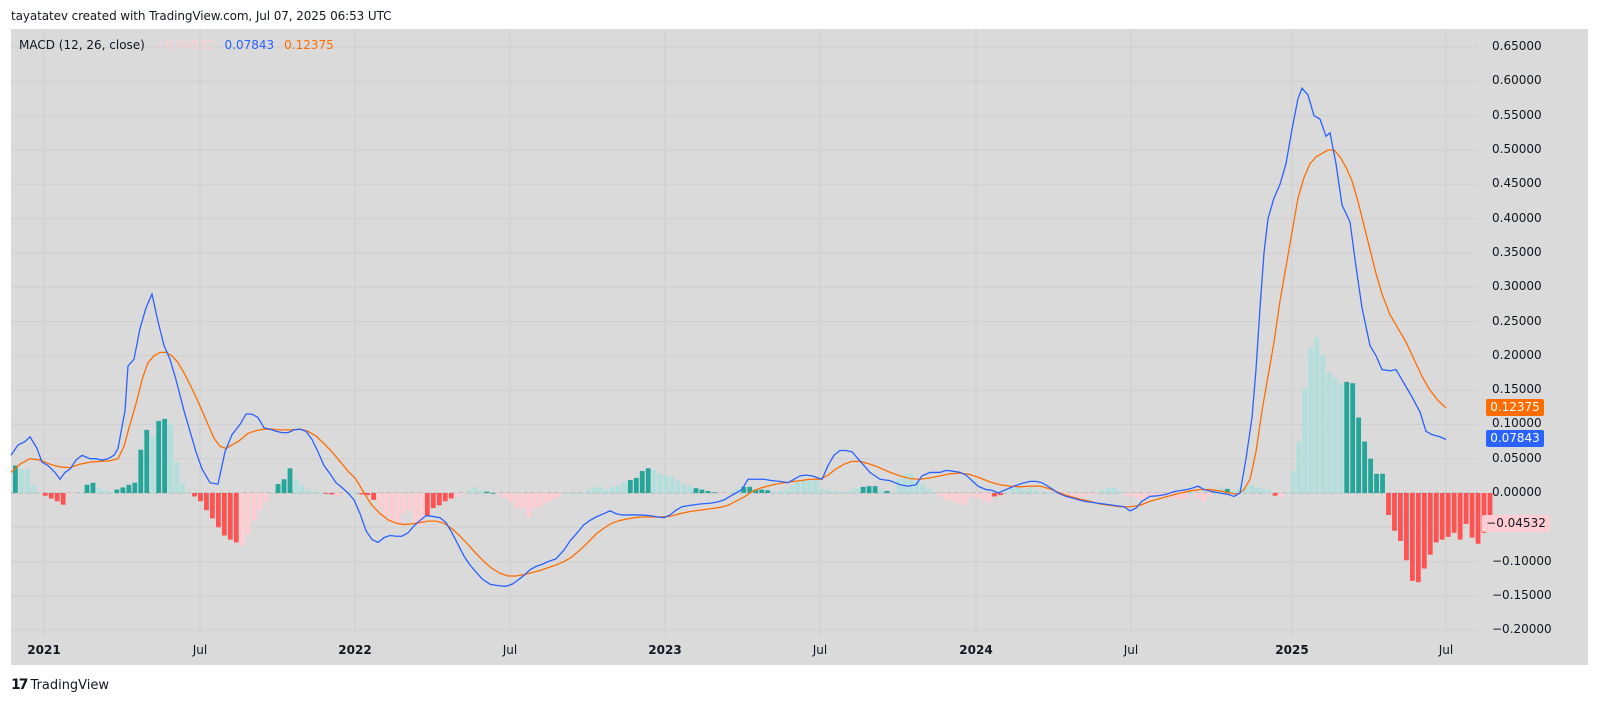 The width and height of the screenshot is (1600, 718). What do you see at coordinates (1522, 560) in the screenshot?
I see `price-scale-label: −0.10000` at bounding box center [1522, 560].